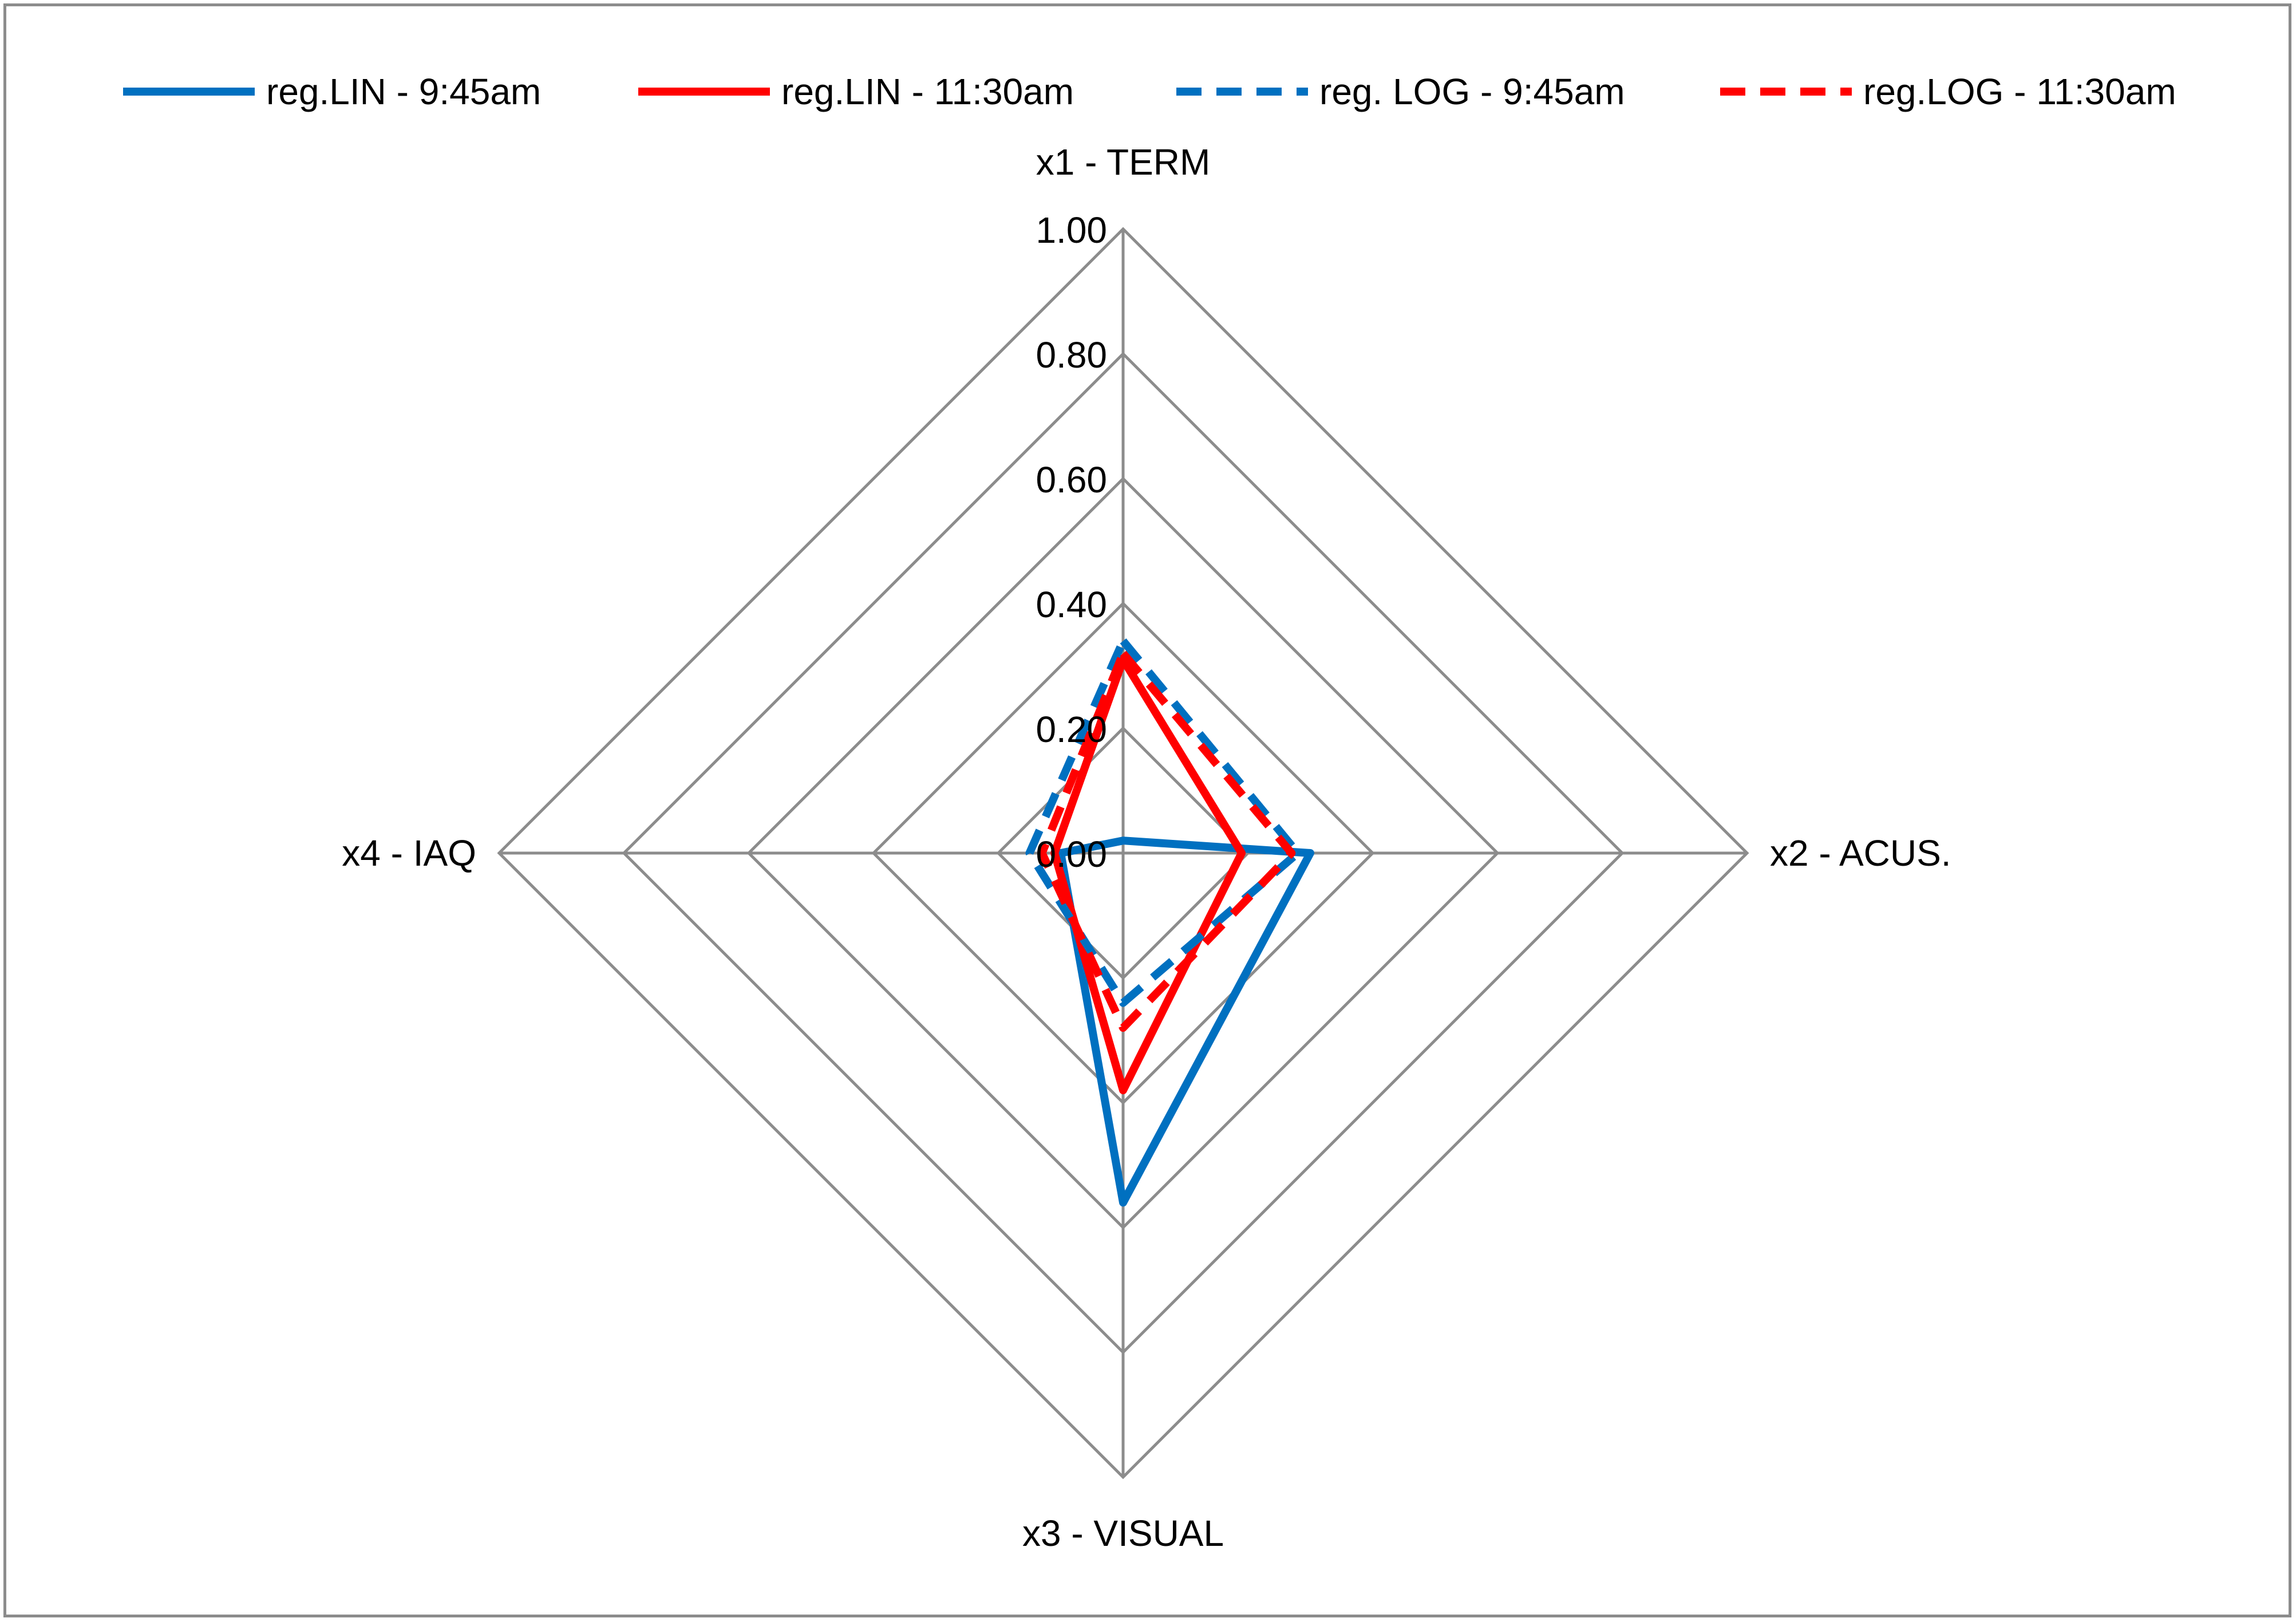 This screenshot has height=1622, width=2296. Describe the element at coordinates (409, 853) in the screenshot. I see `axis-label-4: x4 - IAQ` at that location.